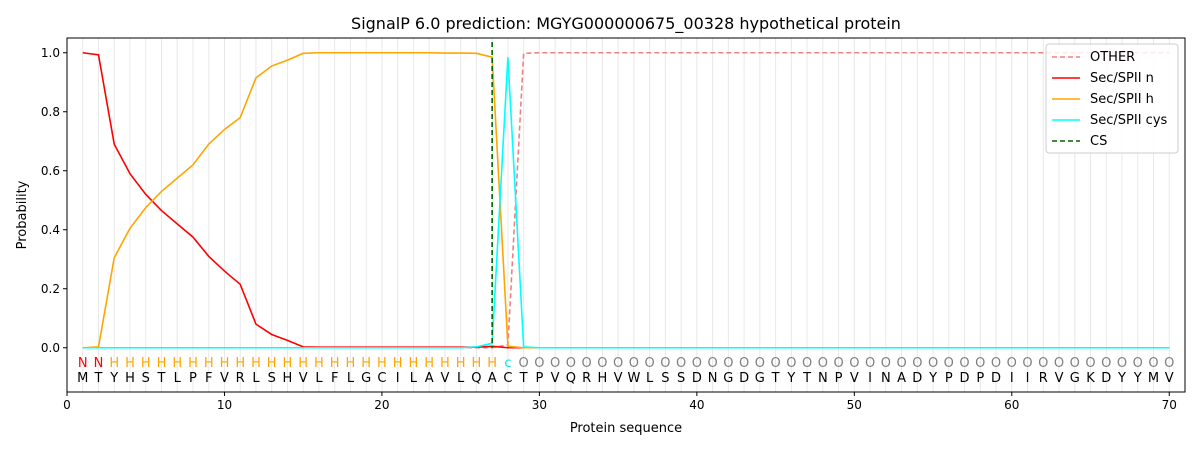 This screenshot has width=1200, height=450. I want to click on legend-box, so click(1112, 98).